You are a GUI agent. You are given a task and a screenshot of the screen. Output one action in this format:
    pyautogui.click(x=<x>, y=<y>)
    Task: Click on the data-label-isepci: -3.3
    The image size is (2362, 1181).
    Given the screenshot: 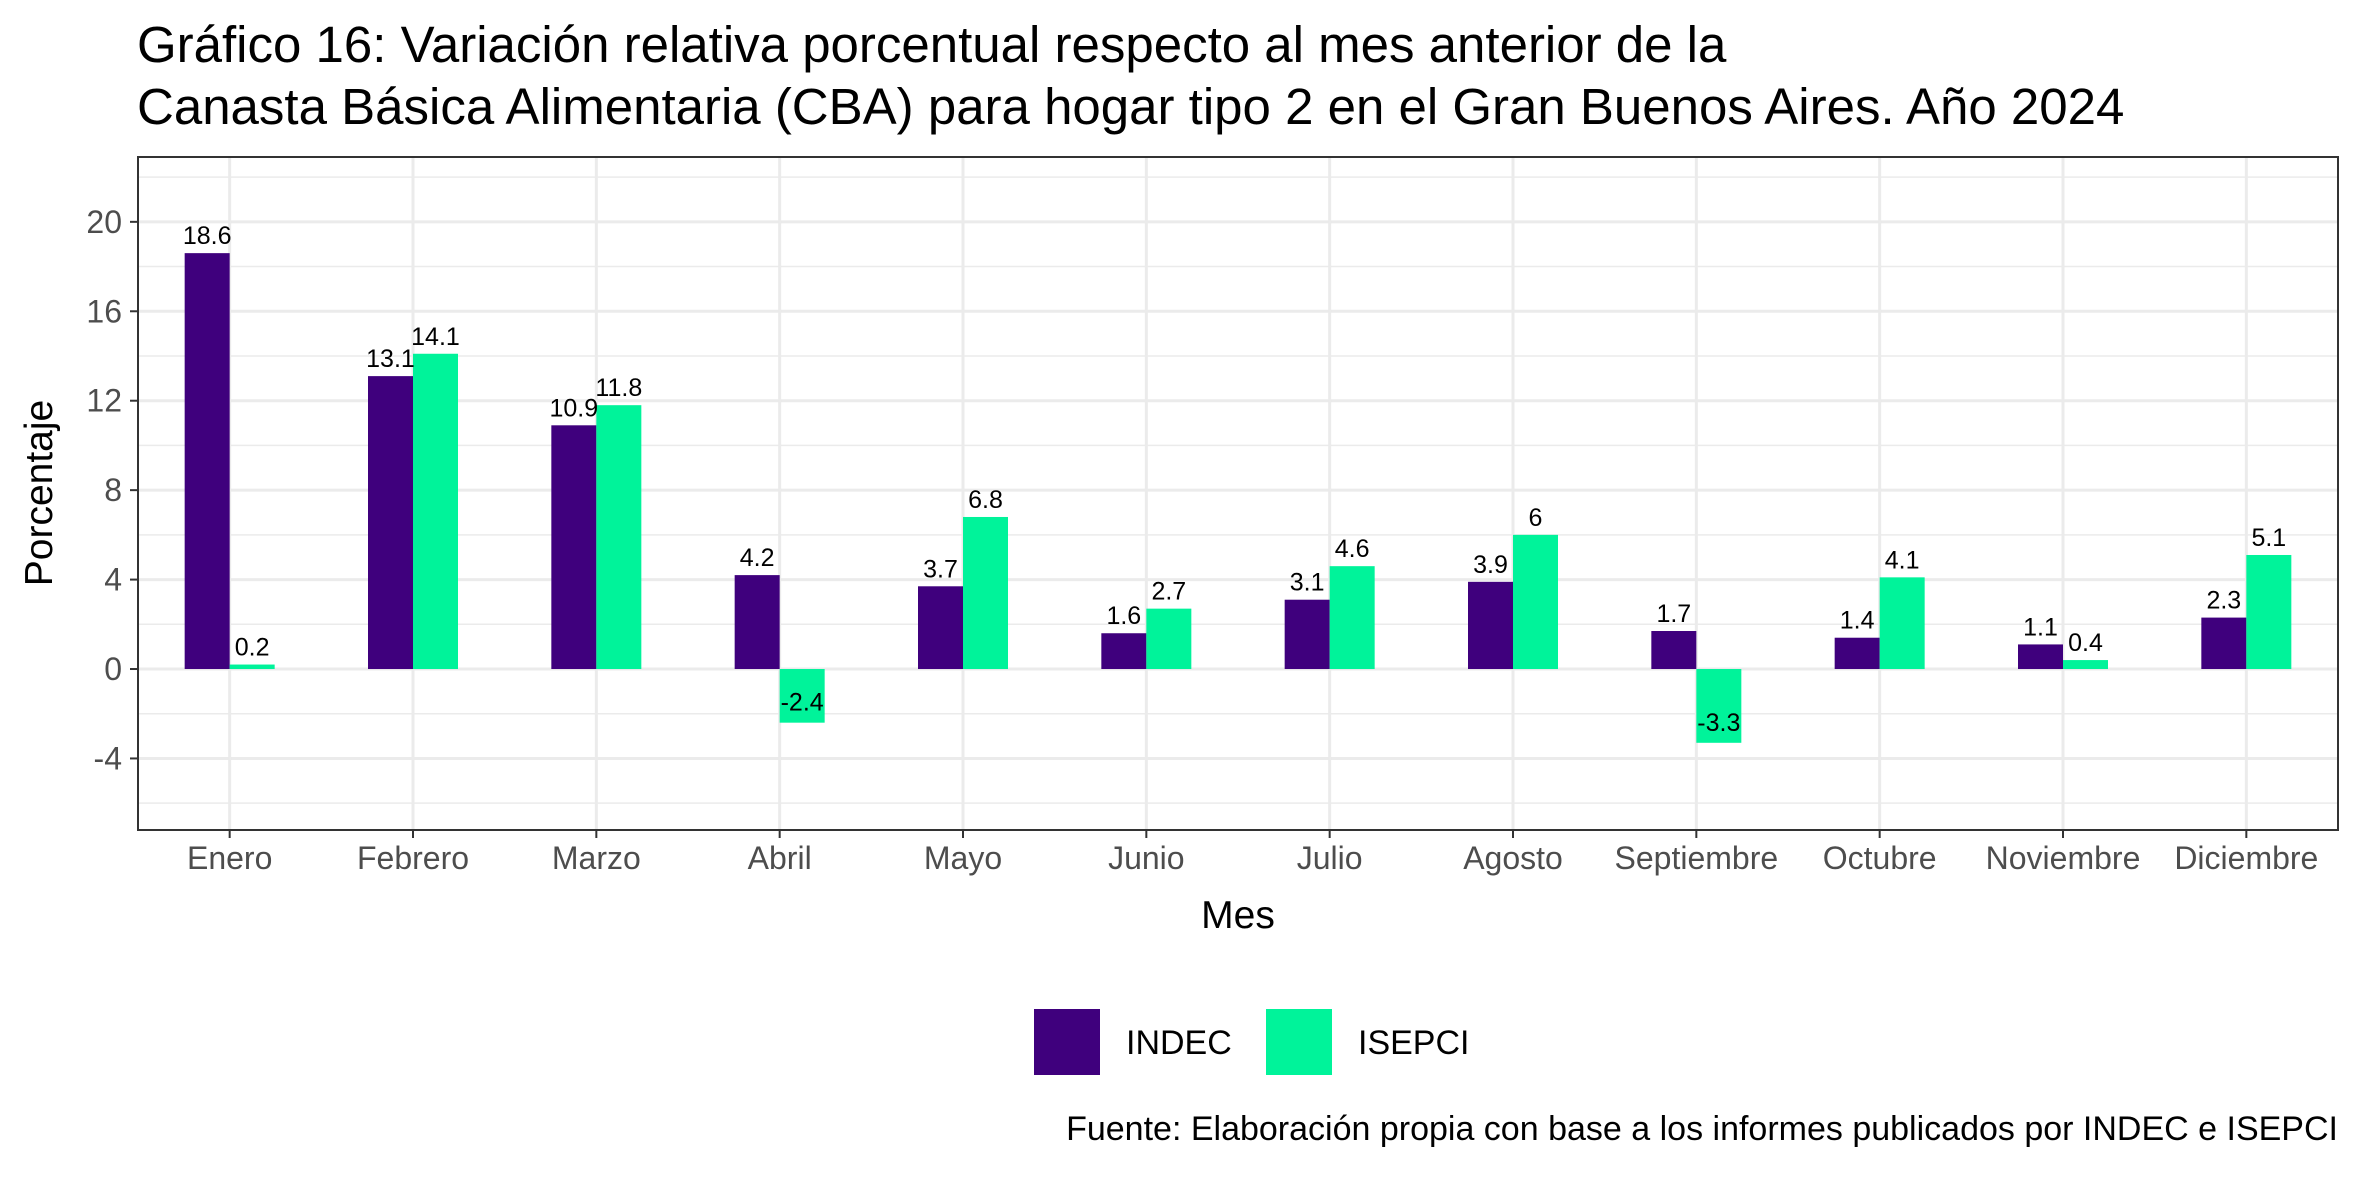 What is the action you would take?
    pyautogui.click(x=1718, y=723)
    